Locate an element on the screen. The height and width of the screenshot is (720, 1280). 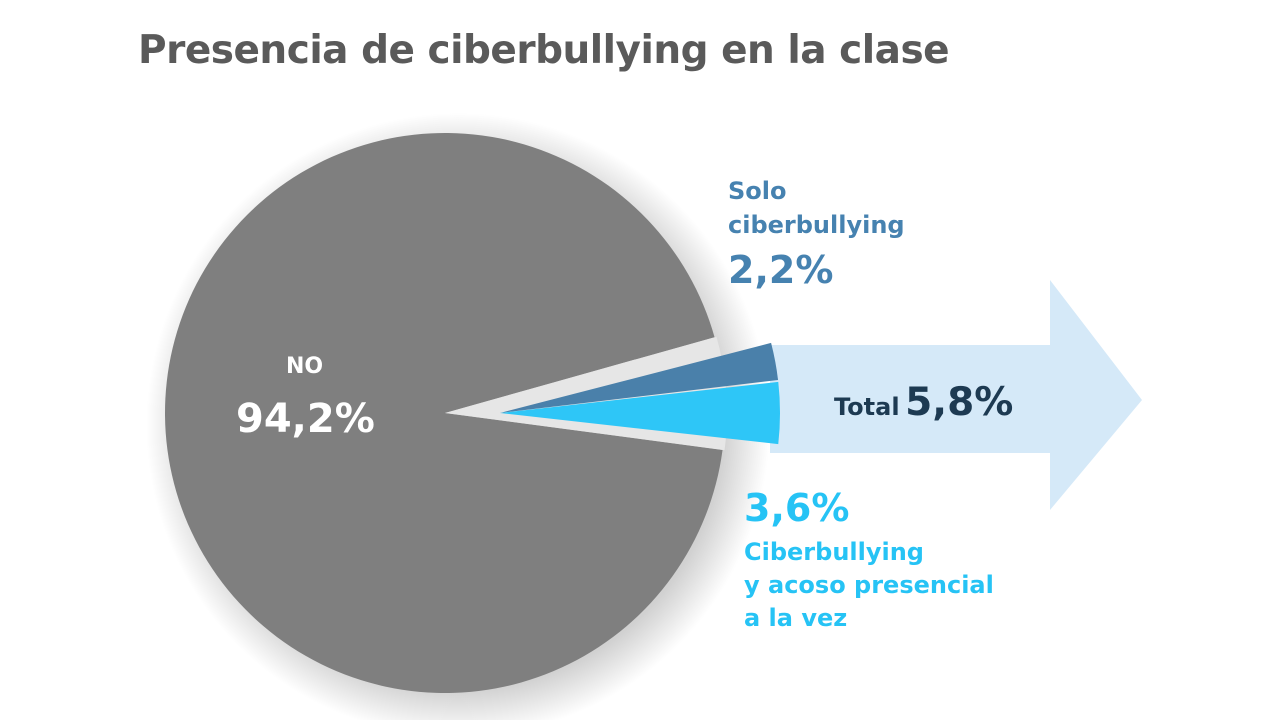
total-arrow is located at coordinates (956, 395).